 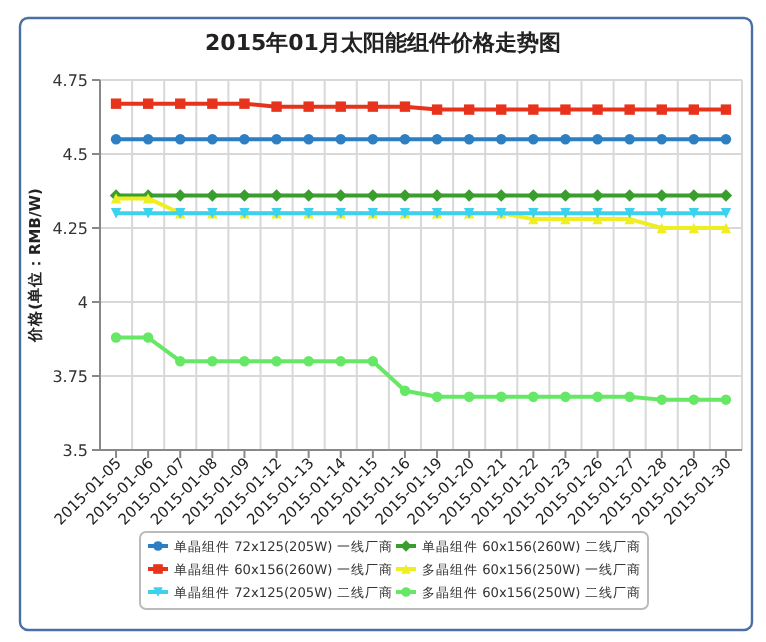 What do you see at coordinates (75, 154) in the screenshot?
I see `y-tick-label: 4.5` at bounding box center [75, 154].